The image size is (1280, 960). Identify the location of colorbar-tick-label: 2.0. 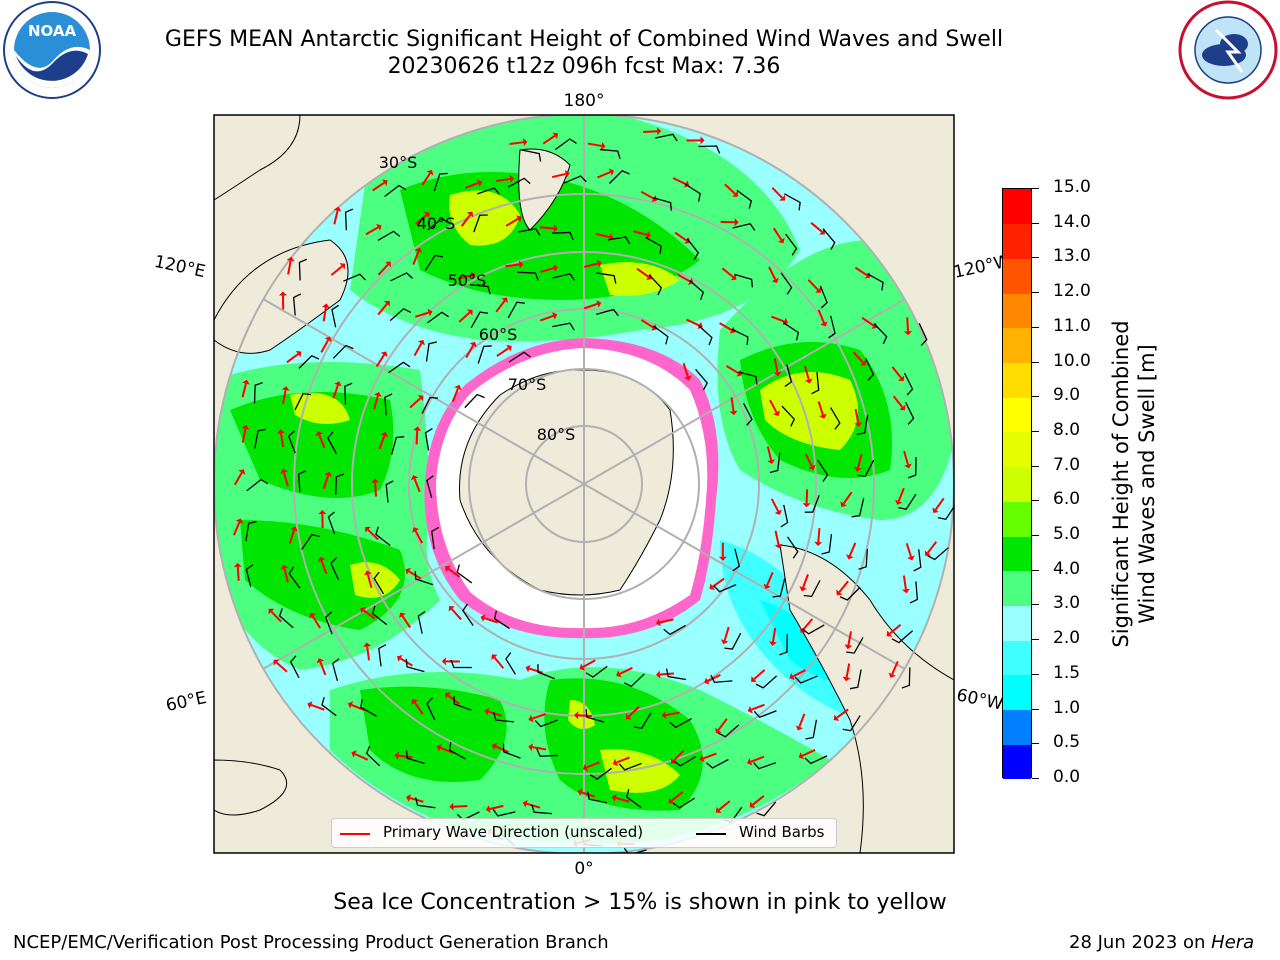
(1067, 638).